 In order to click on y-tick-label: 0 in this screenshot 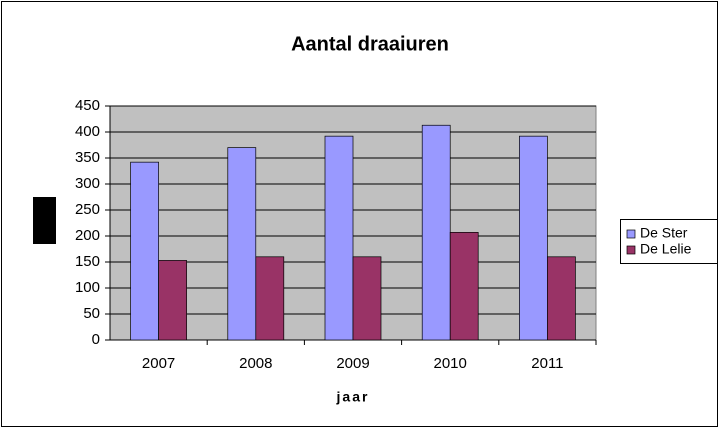, I will do `click(96, 339)`.